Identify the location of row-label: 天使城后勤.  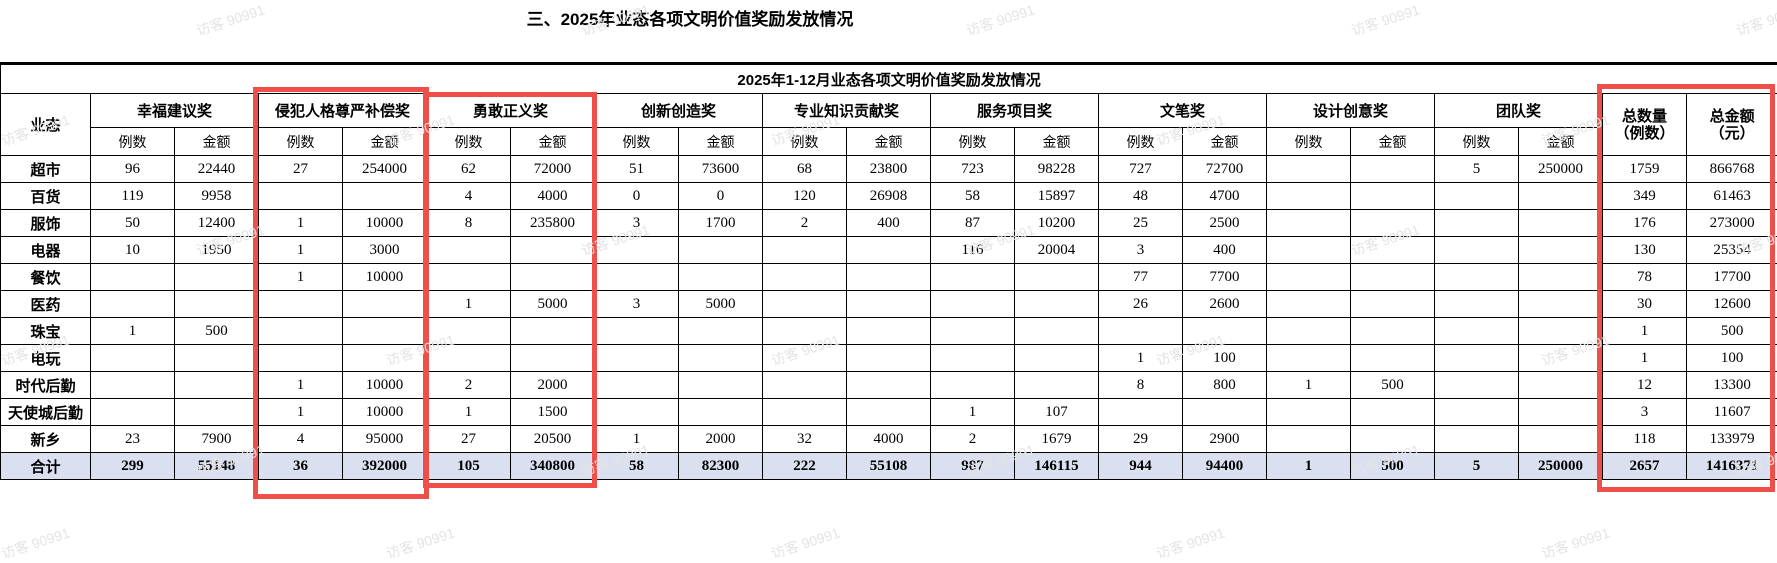
(46, 412).